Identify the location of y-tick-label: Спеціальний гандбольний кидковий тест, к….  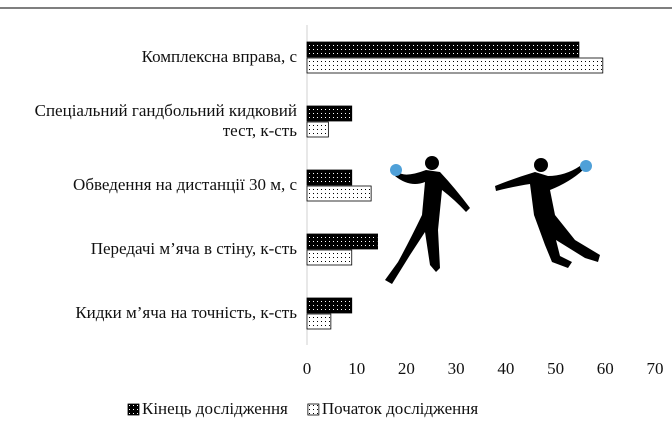
(165, 120).